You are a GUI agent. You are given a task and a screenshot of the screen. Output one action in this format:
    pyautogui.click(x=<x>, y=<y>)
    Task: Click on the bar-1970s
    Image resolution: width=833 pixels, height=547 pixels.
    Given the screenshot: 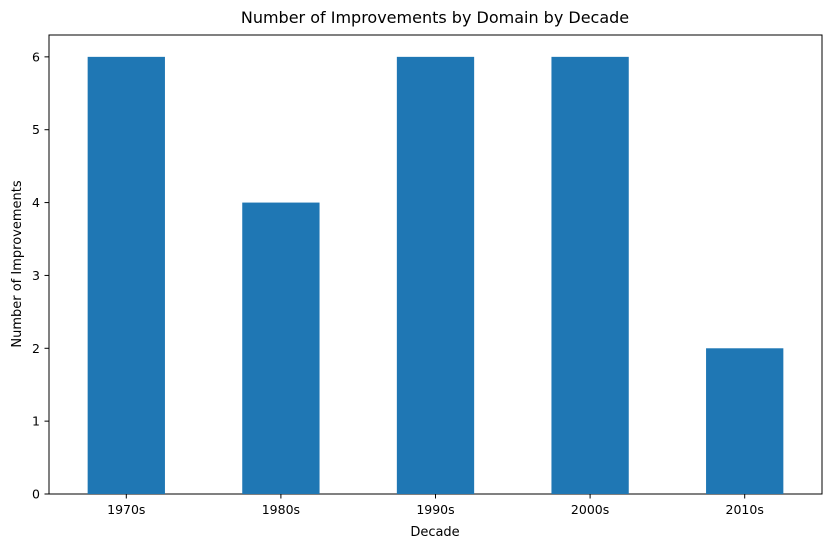 What is the action you would take?
    pyautogui.click(x=126, y=275)
    